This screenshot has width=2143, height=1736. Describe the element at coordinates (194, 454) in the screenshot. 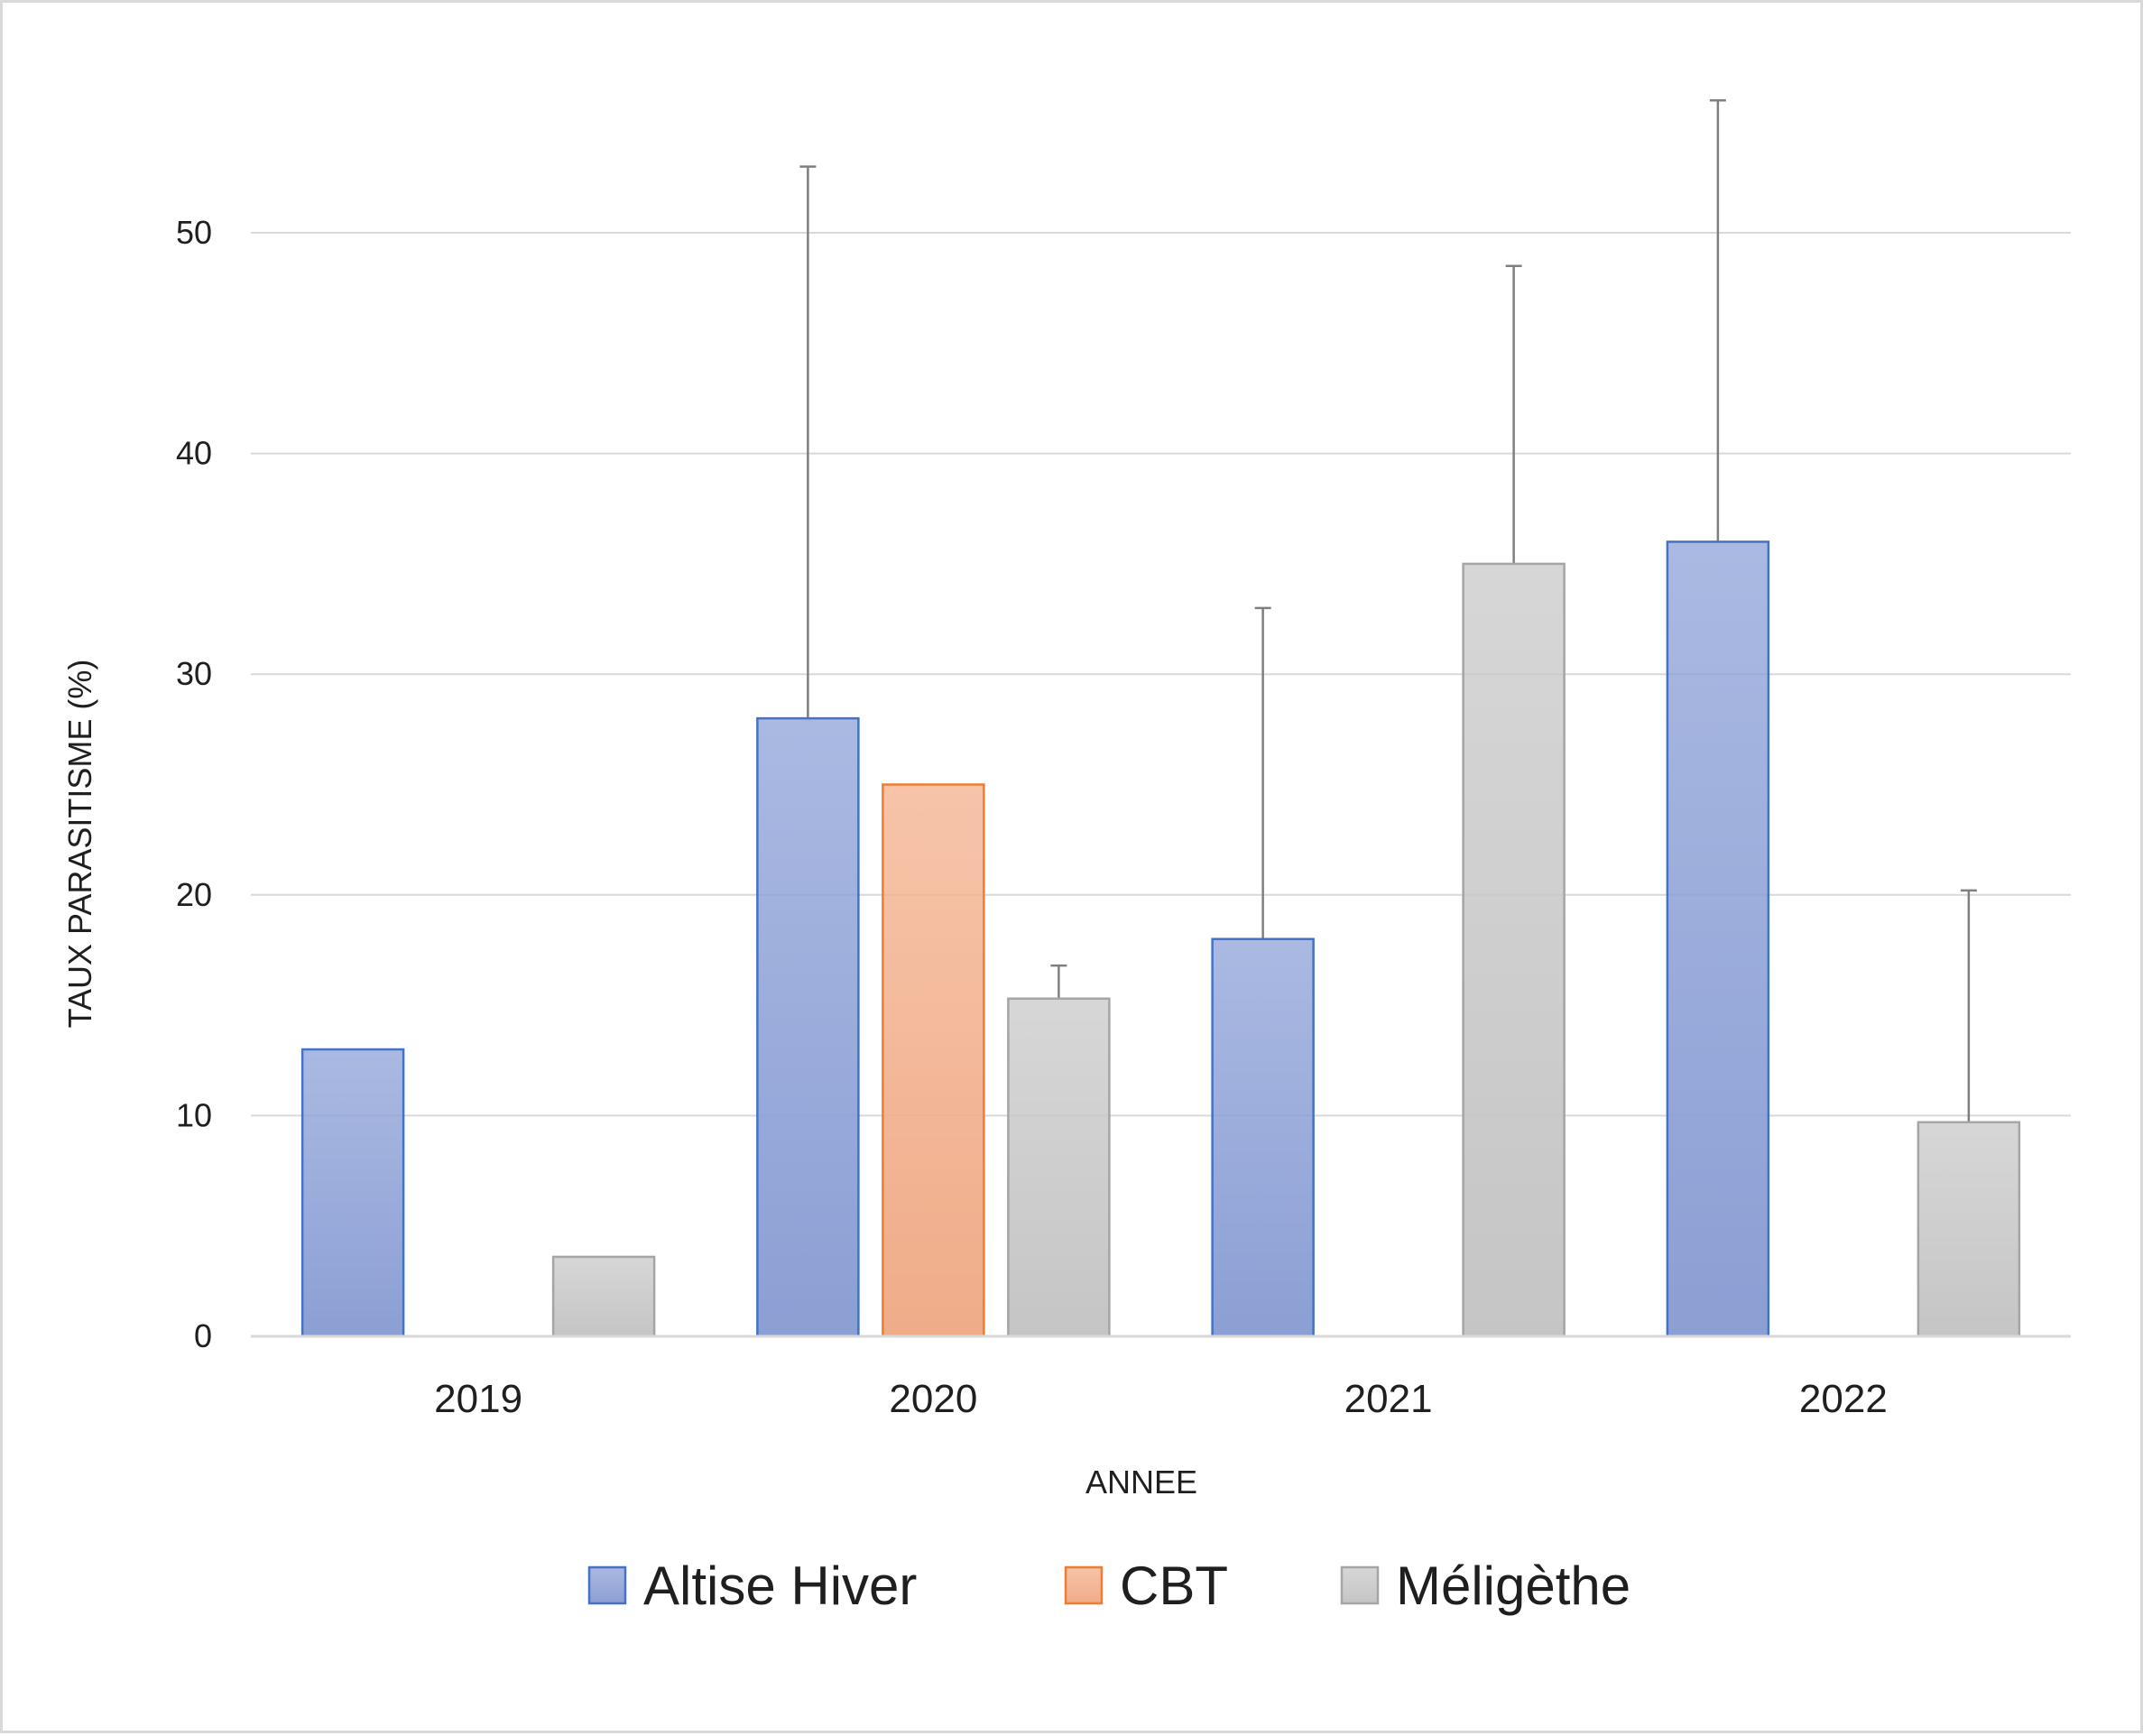

I see `y-tick-label: 40` at that location.